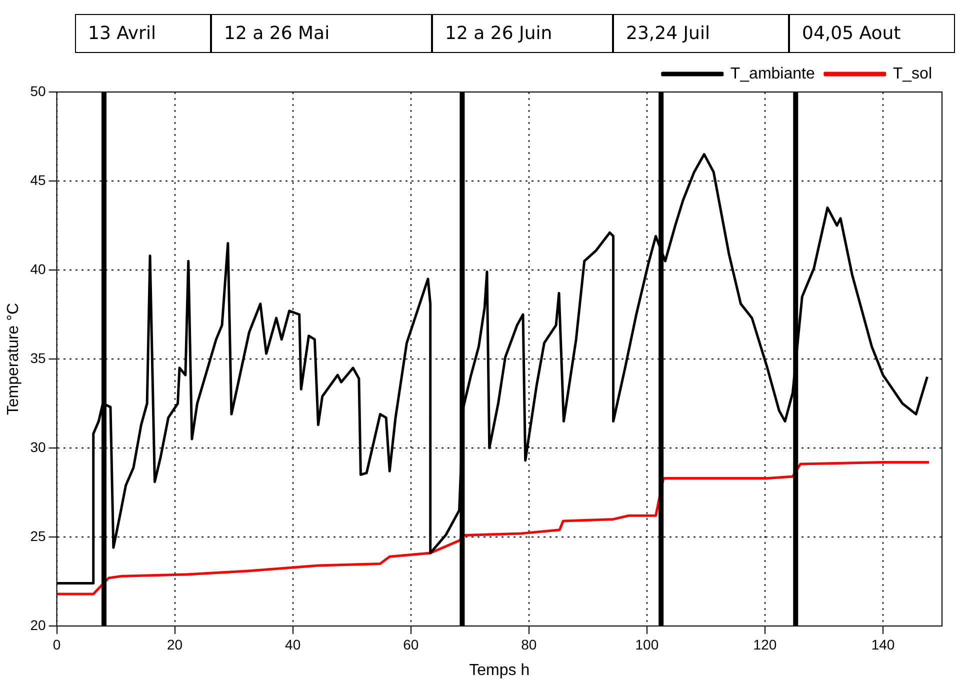 The width and height of the screenshot is (972, 684). What do you see at coordinates (13, 359) in the screenshot?
I see `y-axis-title: Temperature °C` at bounding box center [13, 359].